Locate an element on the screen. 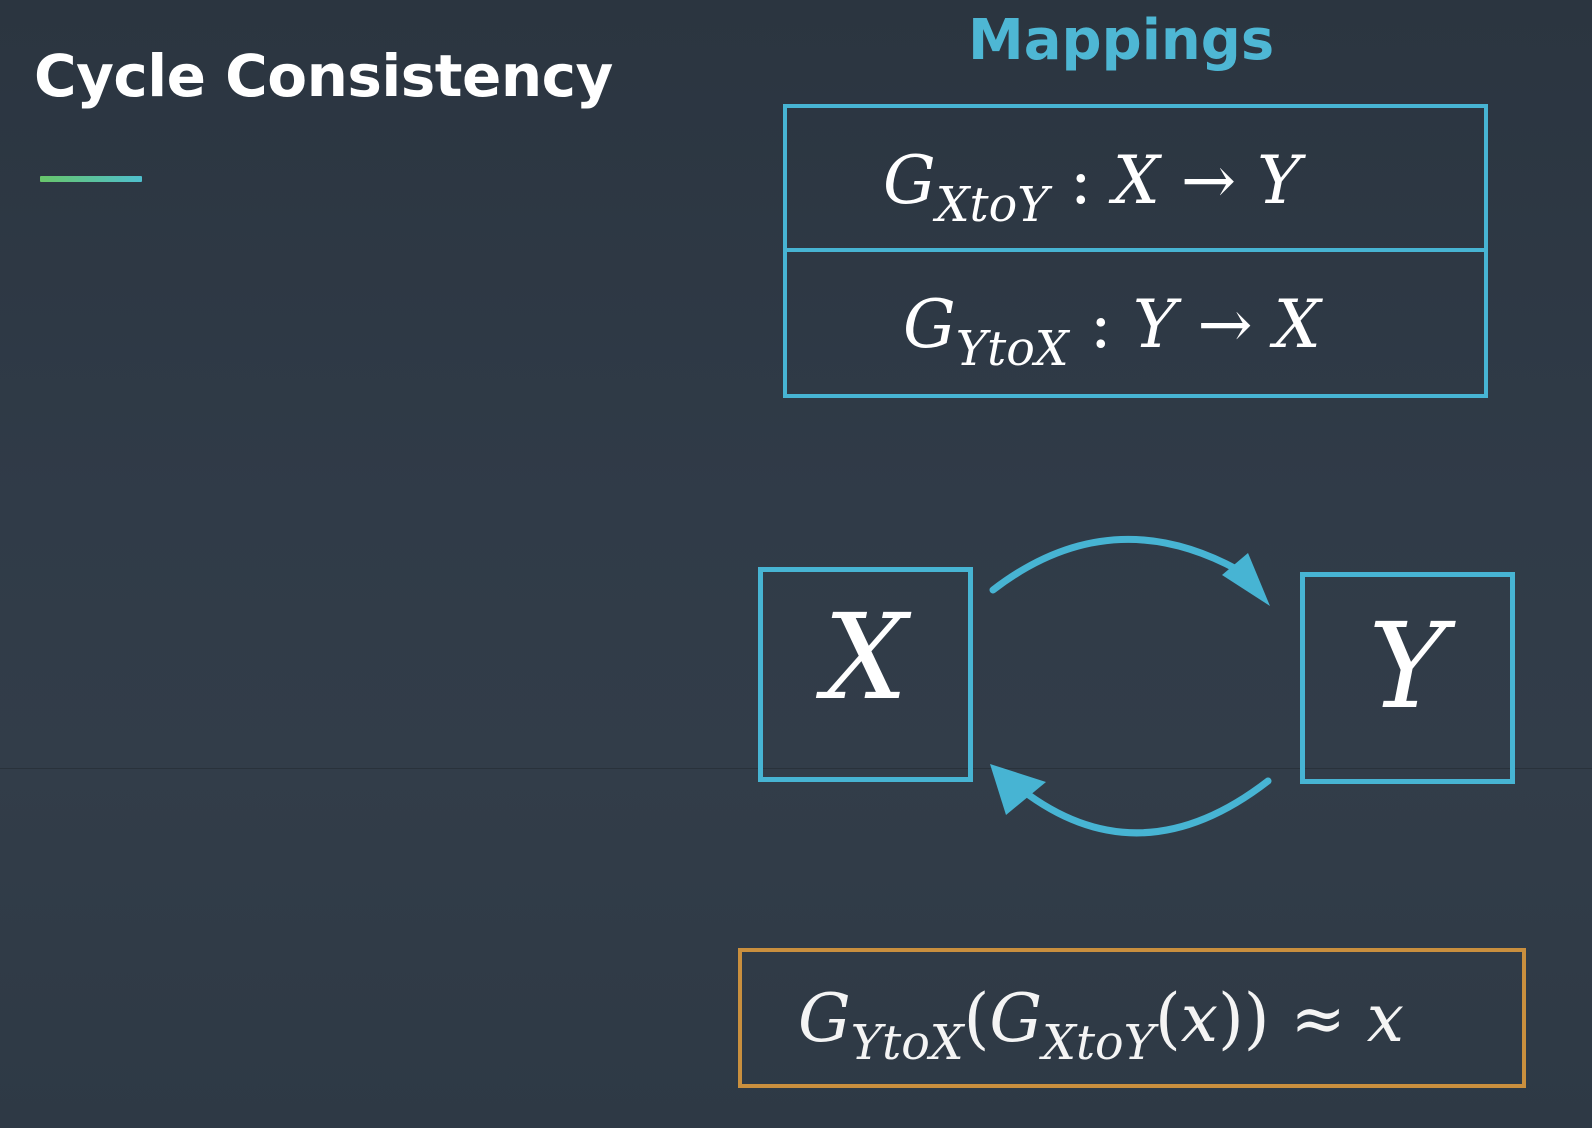 This screenshot has width=1592, height=1128. mapping-equation-ytox: GYtoX : Y → X is located at coordinates (1112, 331).